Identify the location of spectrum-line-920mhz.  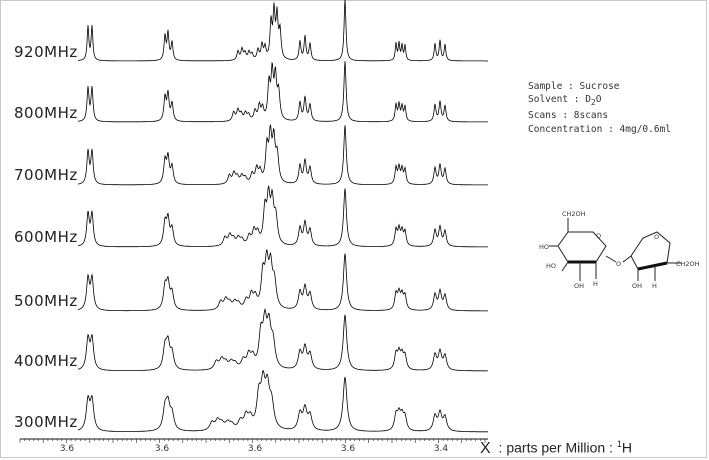
(282, 31).